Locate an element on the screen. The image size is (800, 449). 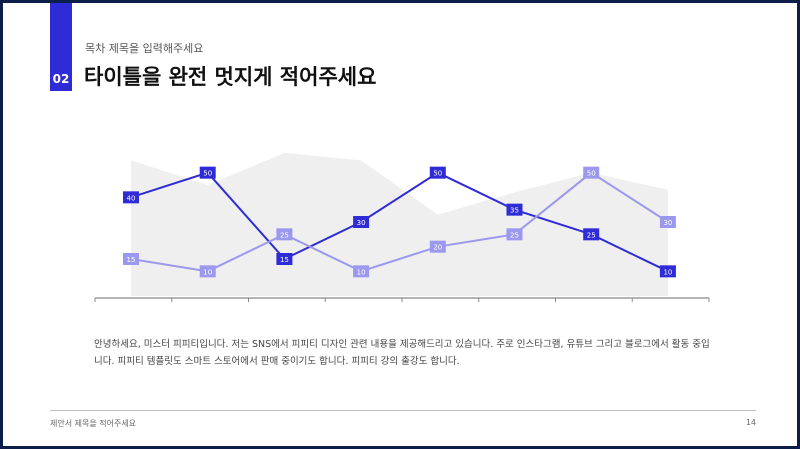
footer-title: 제안서 제목을 적어주세요 is located at coordinates (93, 423).